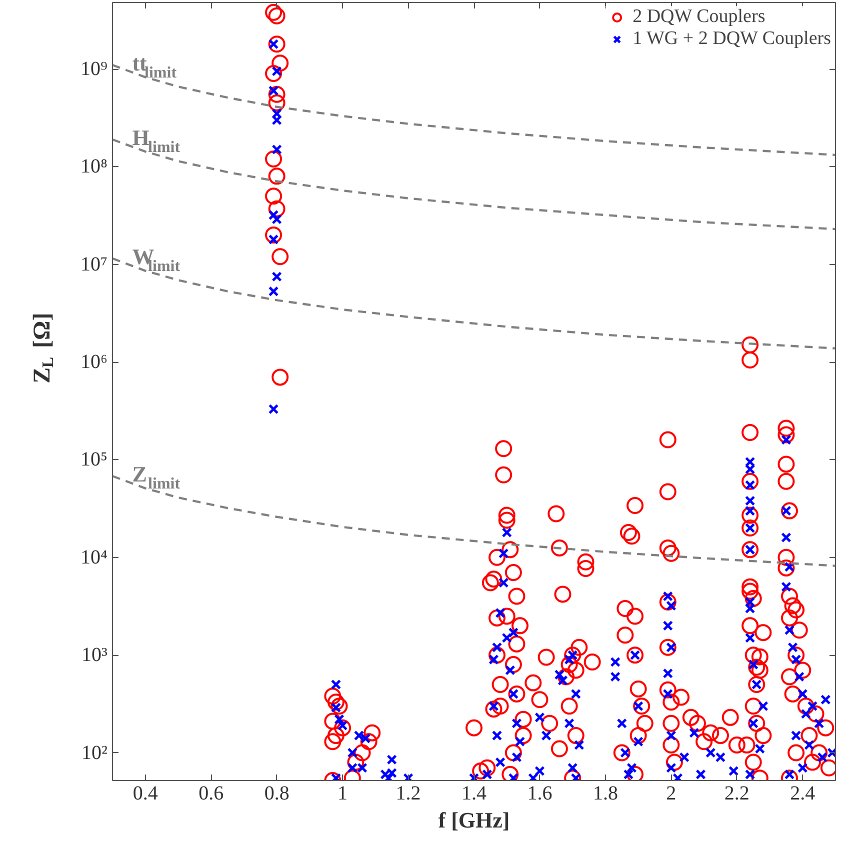 The image size is (841, 852). I want to click on x-tick-label: 2.4, so click(803, 793).